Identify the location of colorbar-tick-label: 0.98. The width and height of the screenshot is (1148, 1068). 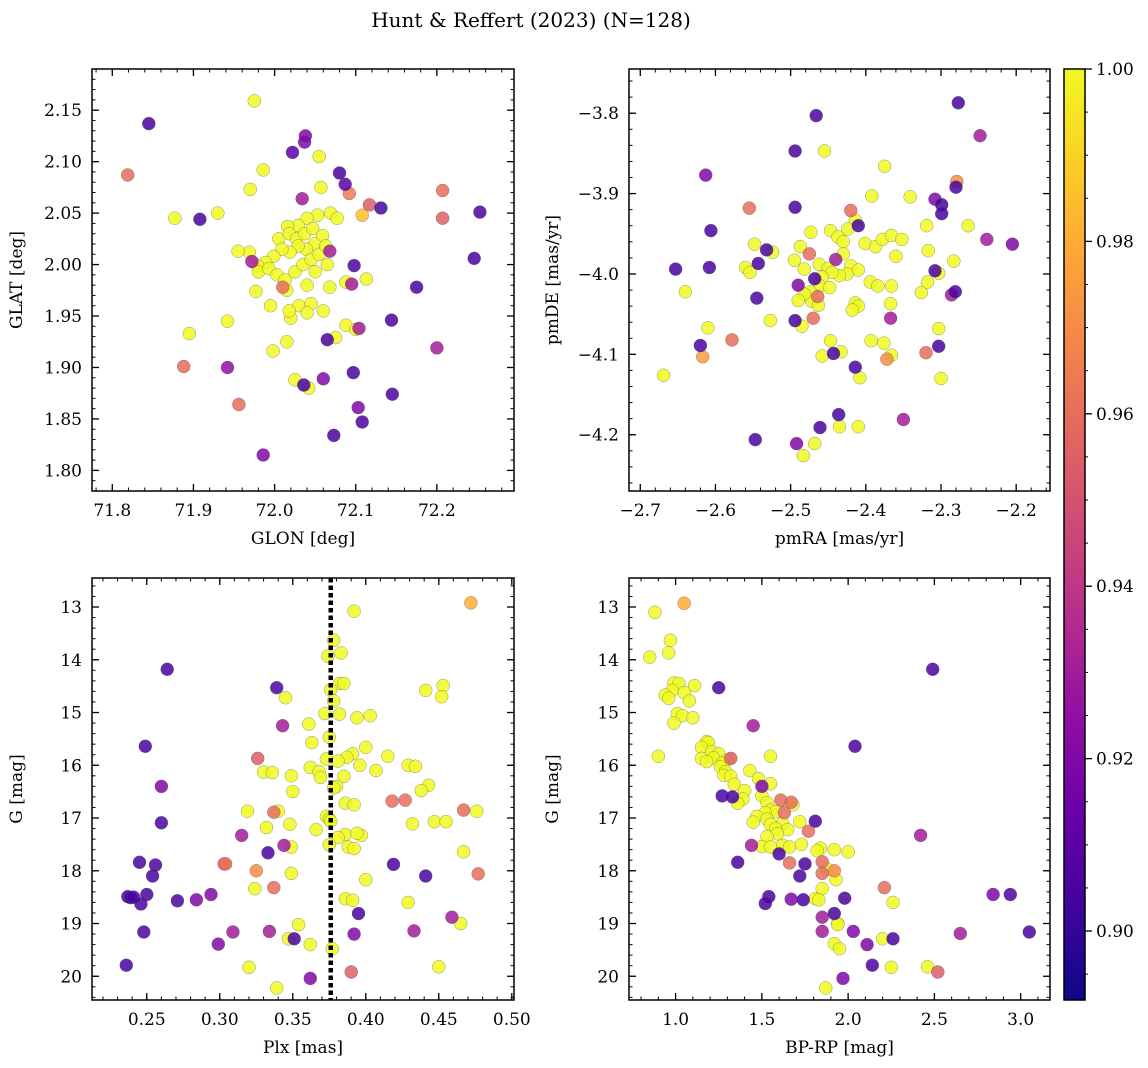
(1115, 242).